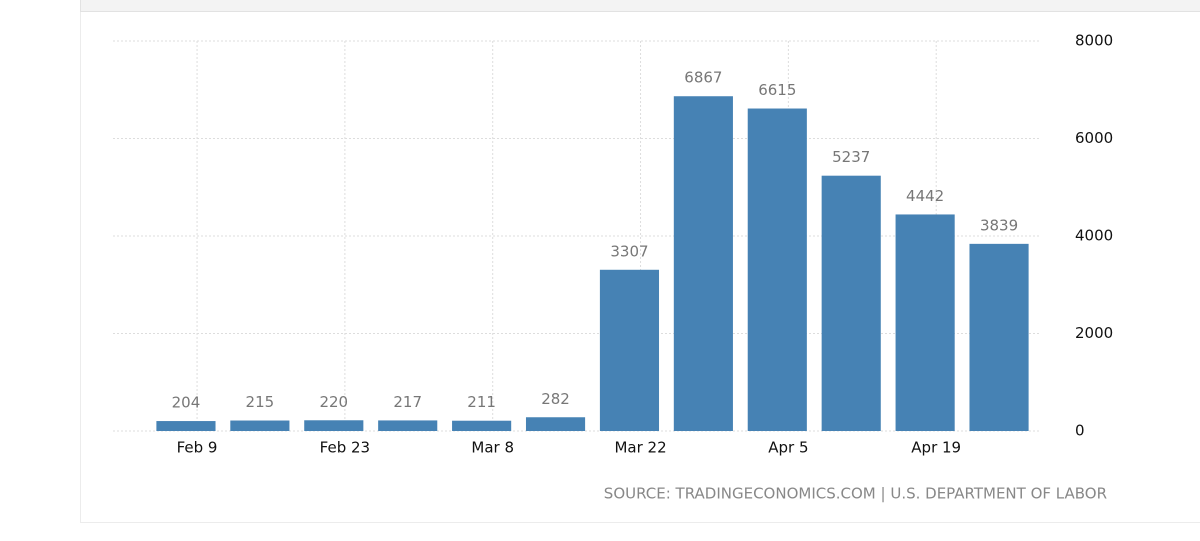 The width and height of the screenshot is (1200, 541). What do you see at coordinates (1094, 236) in the screenshot?
I see `y-tick-label: 4000` at bounding box center [1094, 236].